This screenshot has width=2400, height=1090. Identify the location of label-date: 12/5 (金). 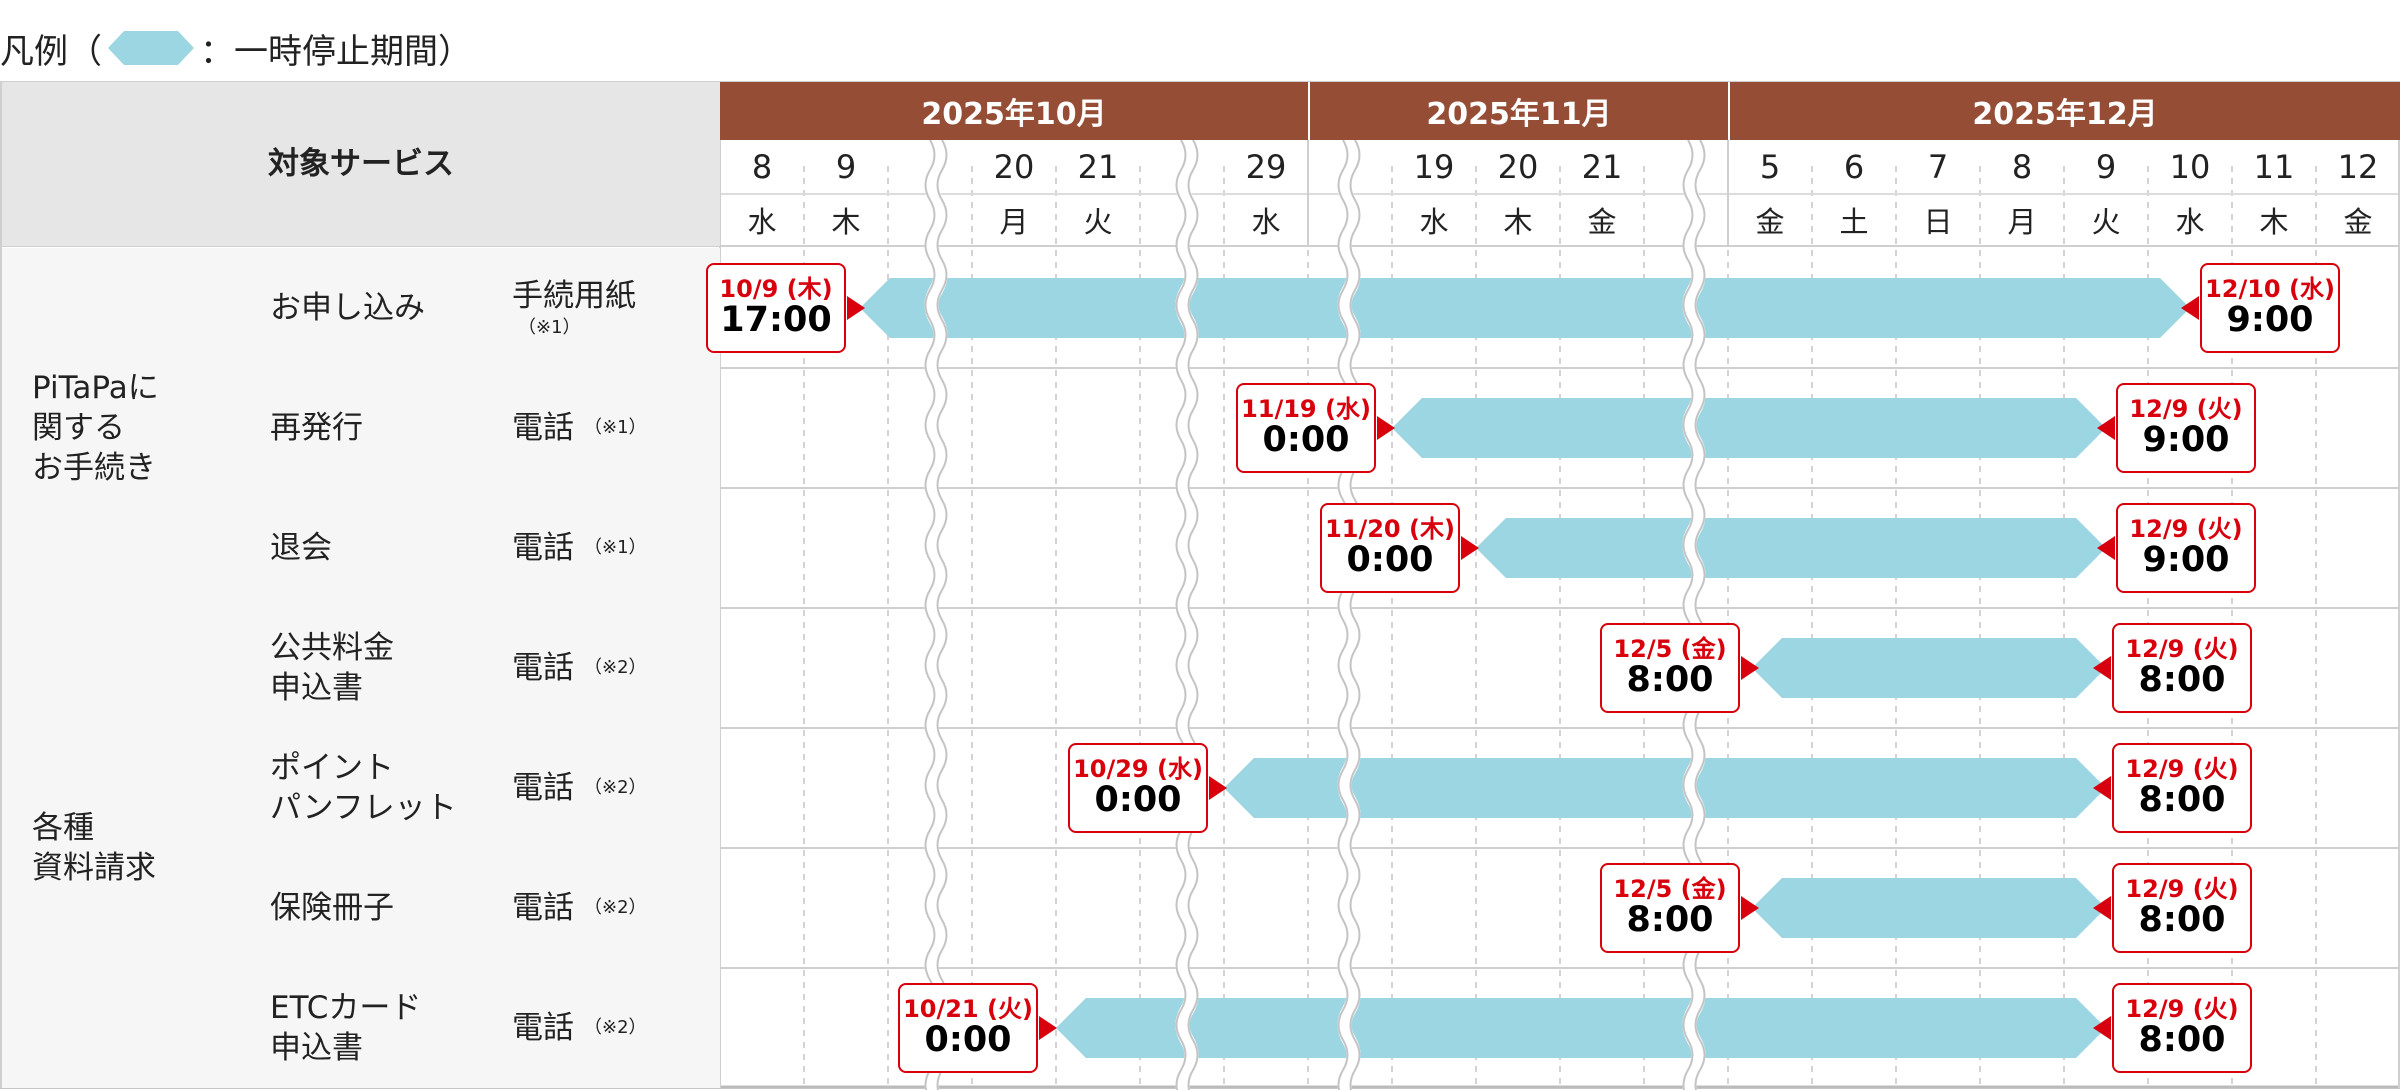
(1670, 889).